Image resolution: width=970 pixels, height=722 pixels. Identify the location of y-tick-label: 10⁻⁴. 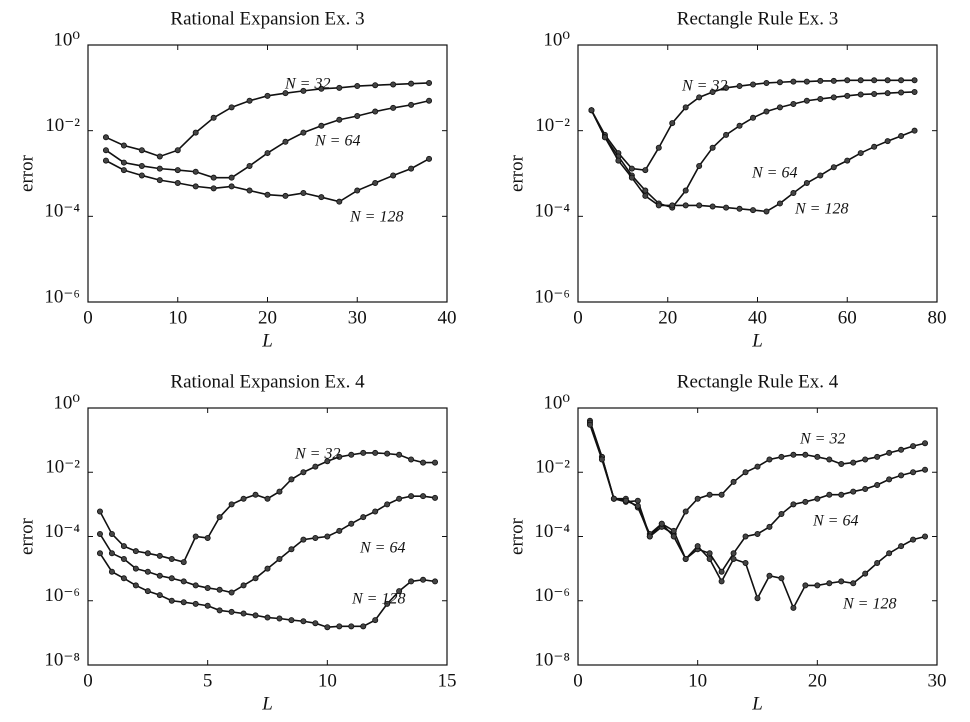
(62, 211).